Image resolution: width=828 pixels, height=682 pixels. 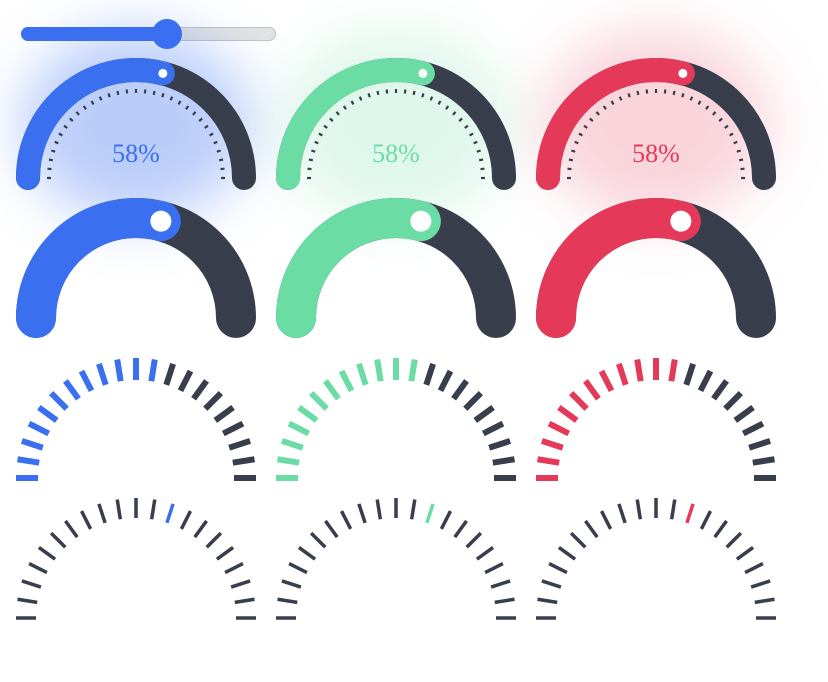 What do you see at coordinates (396, 559) in the screenshot?
I see `tick-gauge-green` at bounding box center [396, 559].